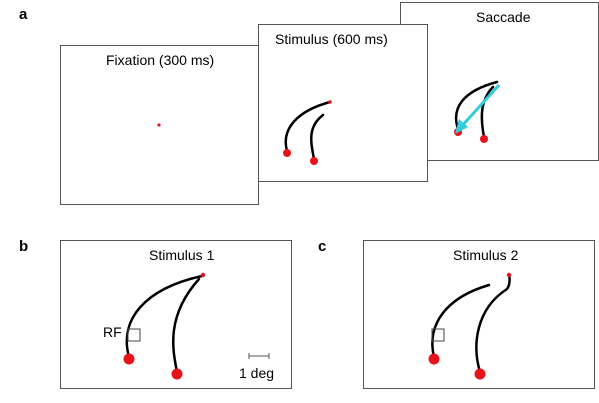 Image resolution: width=599 pixels, height=403 pixels. What do you see at coordinates (461, 321) in the screenshot?
I see `stimulus-2-curve-left` at bounding box center [461, 321].